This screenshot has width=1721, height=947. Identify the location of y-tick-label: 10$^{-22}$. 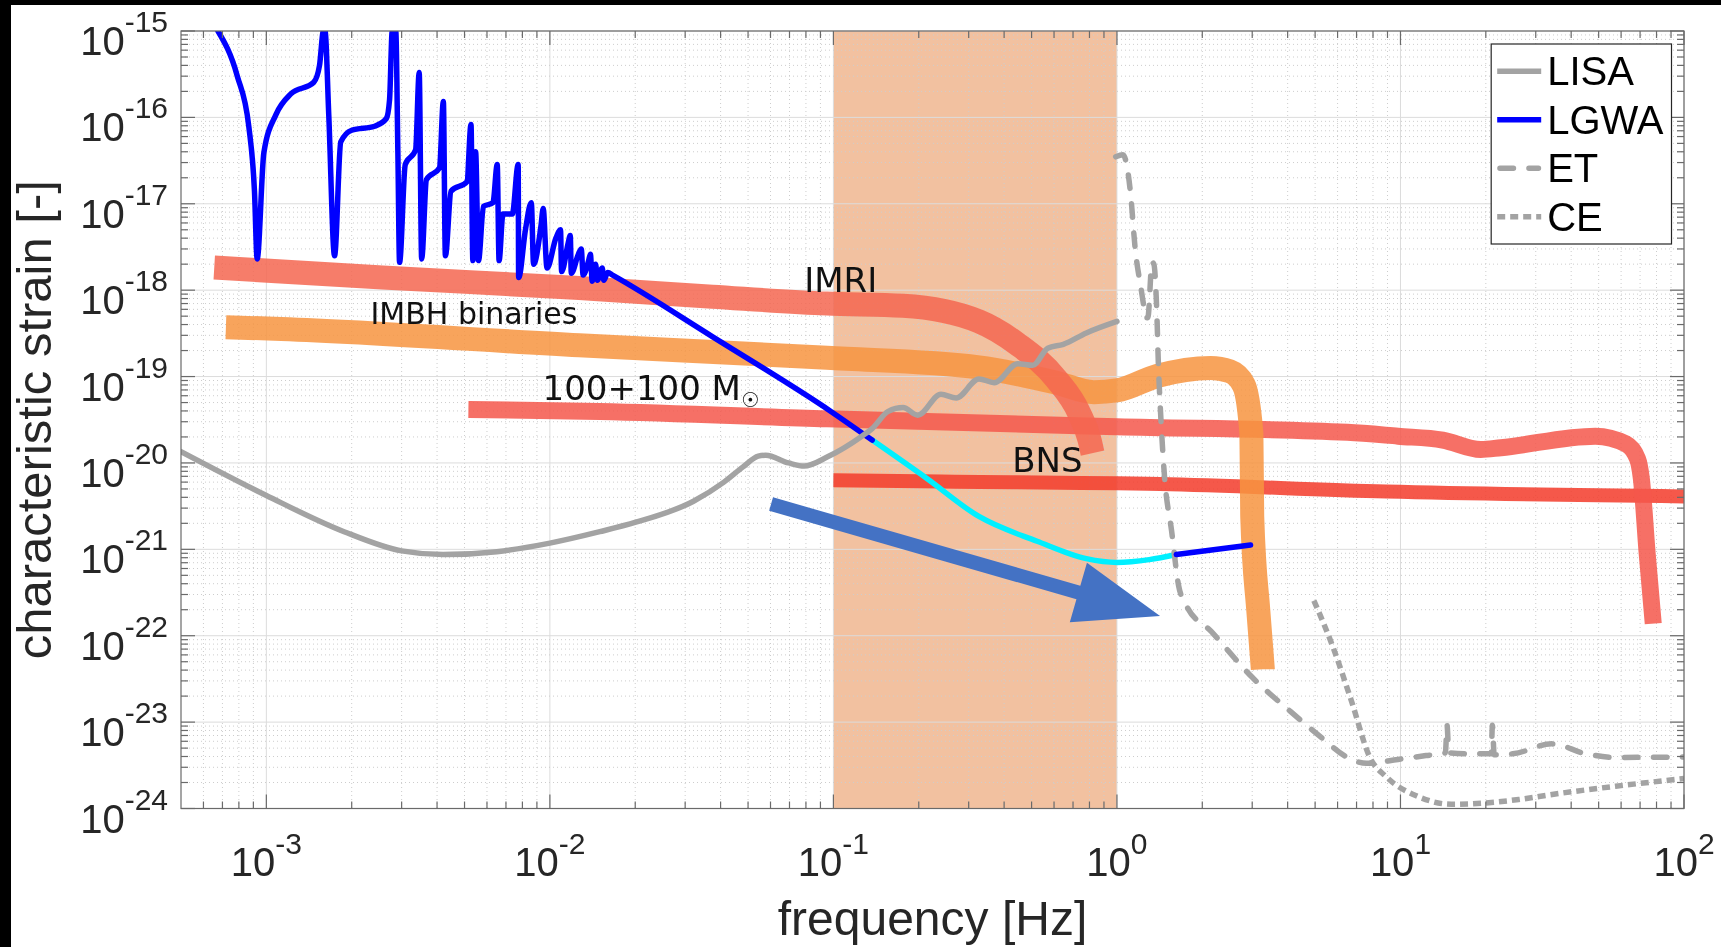
(124, 638).